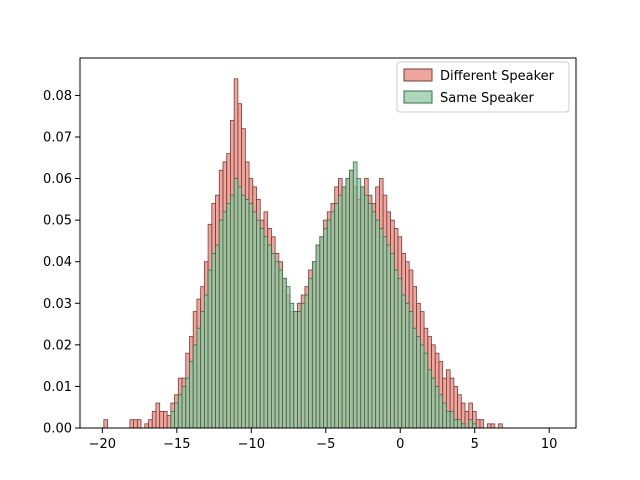 This screenshot has height=480, width=640. Describe the element at coordinates (176, 444) in the screenshot. I see `x-tick-label: −15` at that location.